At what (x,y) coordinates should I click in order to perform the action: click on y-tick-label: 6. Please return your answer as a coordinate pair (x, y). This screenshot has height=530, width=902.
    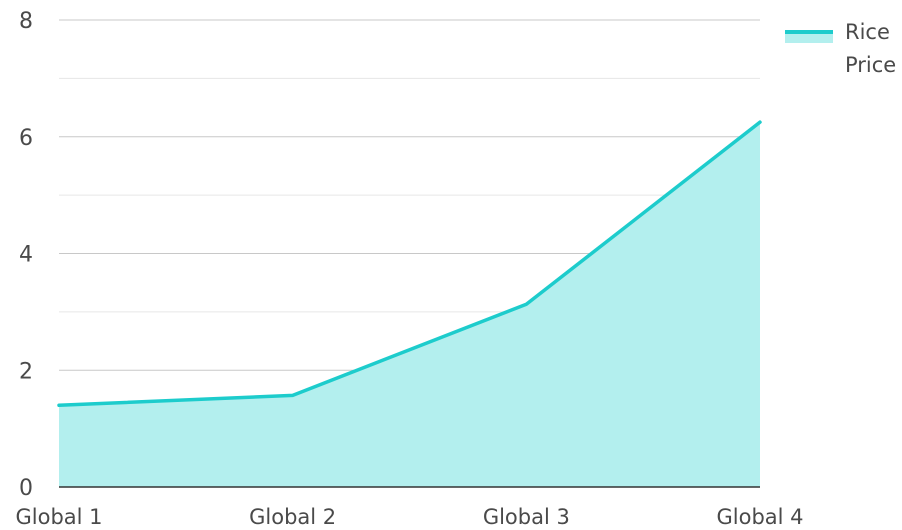
    Looking at the image, I should click on (26, 138).